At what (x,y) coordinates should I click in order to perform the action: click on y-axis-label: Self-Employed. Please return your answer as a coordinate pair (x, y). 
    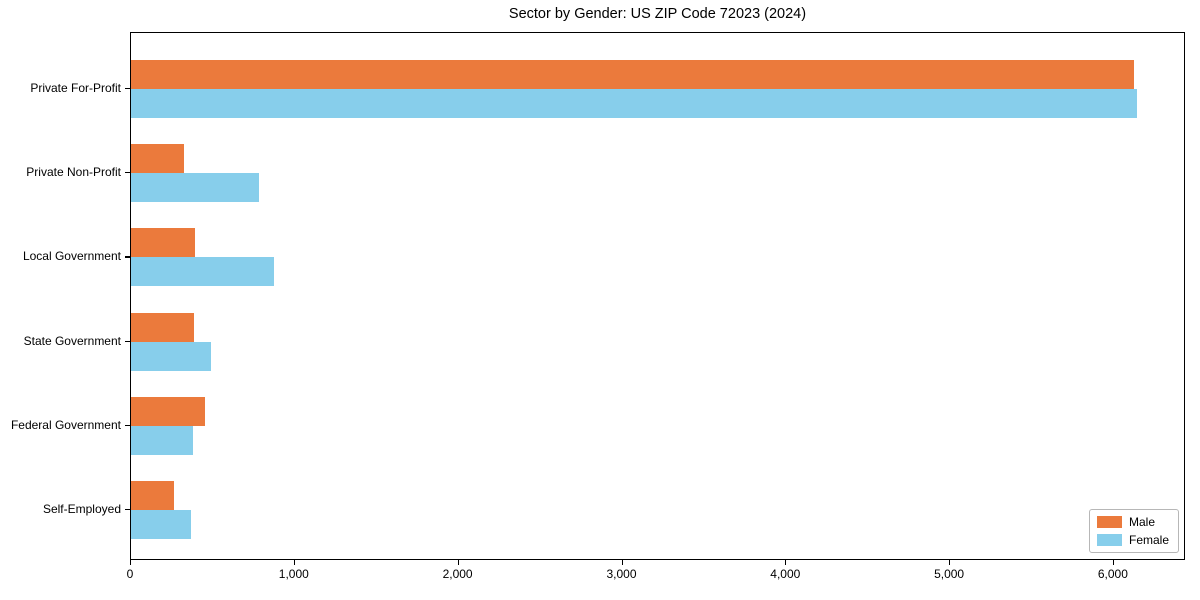
    Looking at the image, I should click on (81, 509).